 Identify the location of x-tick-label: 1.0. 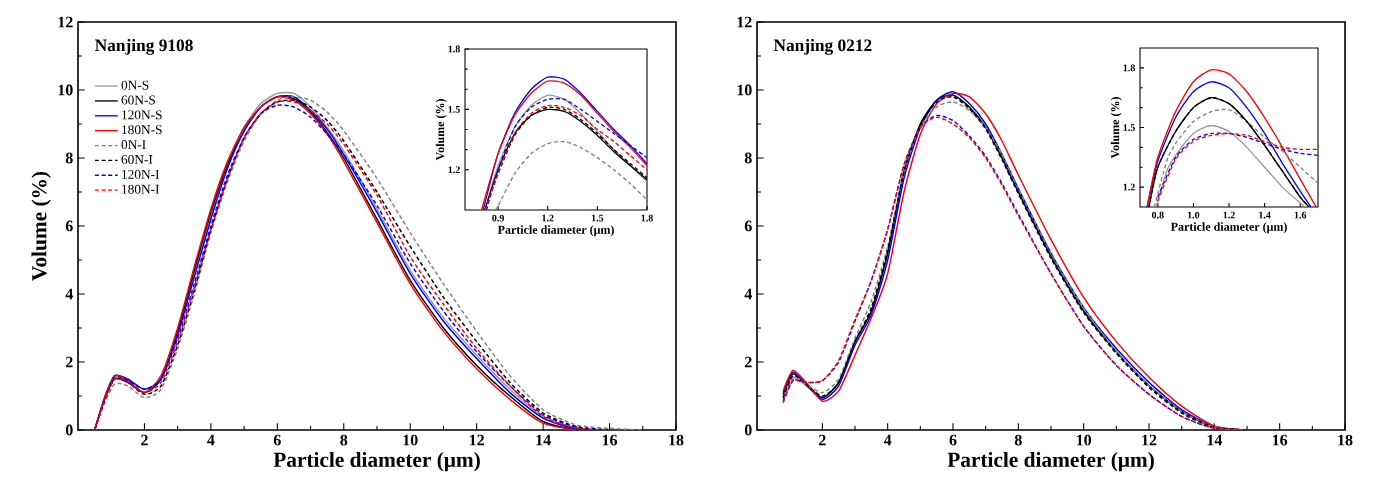
(1193, 215).